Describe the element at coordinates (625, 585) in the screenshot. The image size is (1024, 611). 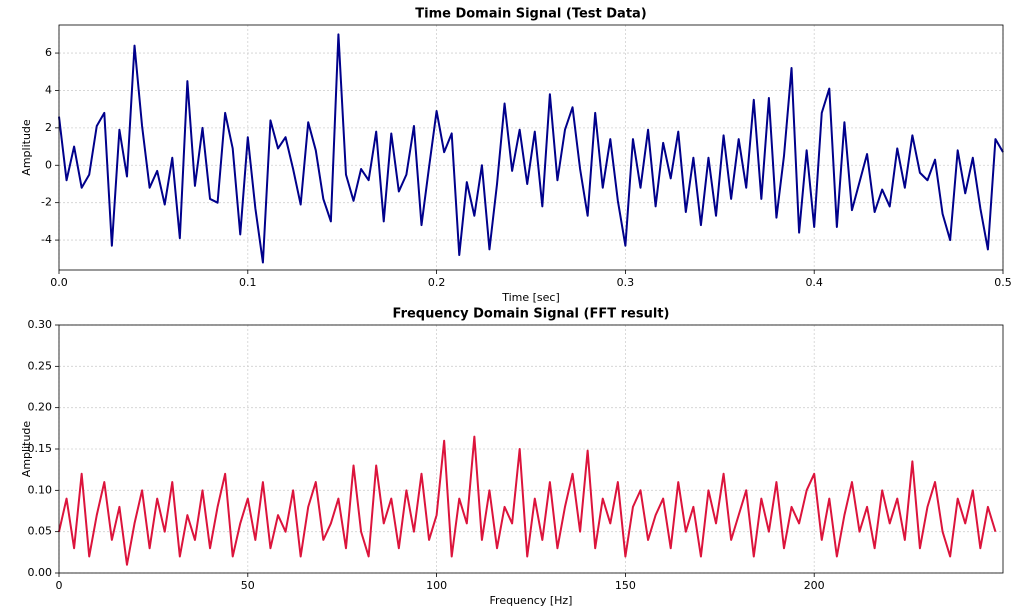
I see `x-tick-label: 150` at that location.